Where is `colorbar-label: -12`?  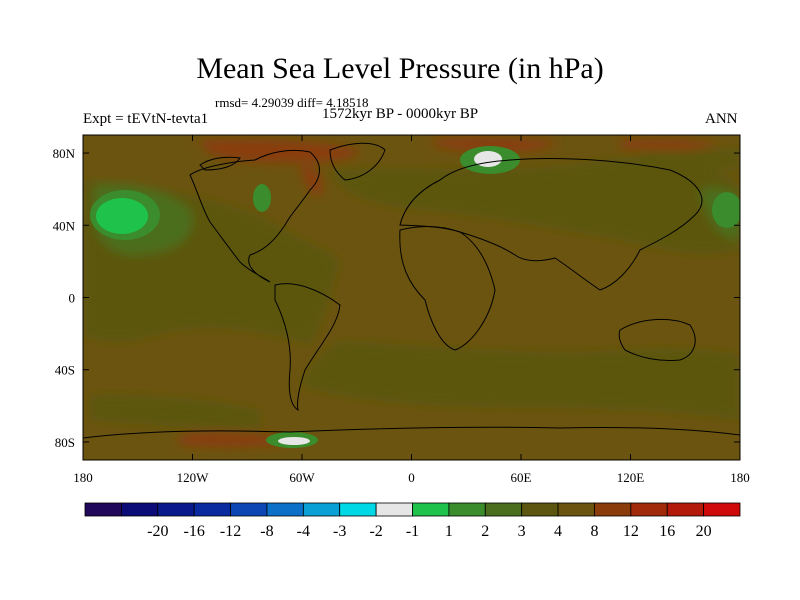
colorbar-label: -12 is located at coordinates (230, 531).